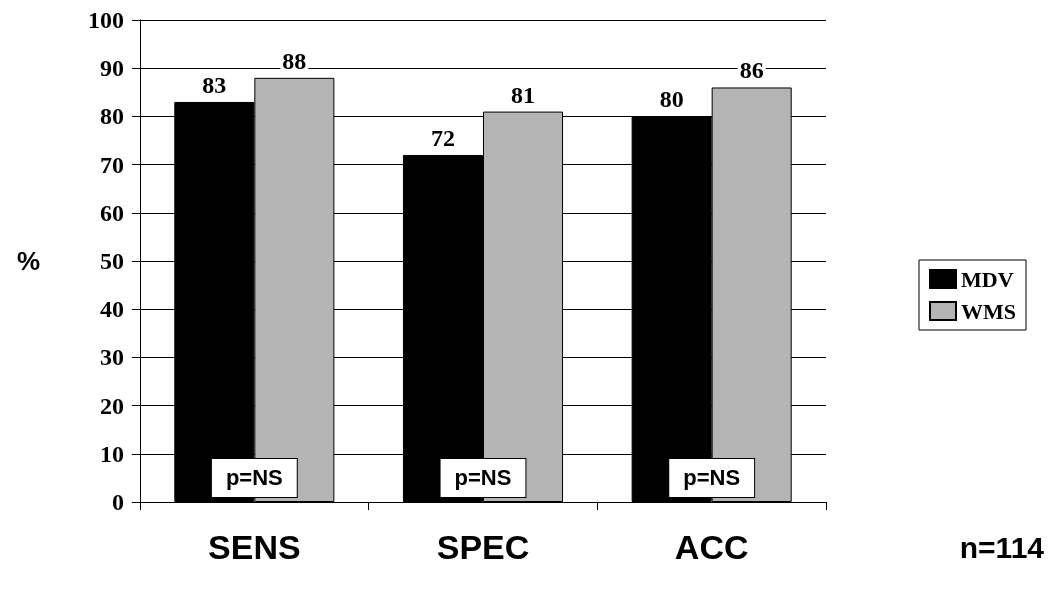 This screenshot has height=590, width=1064. Describe the element at coordinates (118, 502) in the screenshot. I see `y-tick-label: 0` at that location.